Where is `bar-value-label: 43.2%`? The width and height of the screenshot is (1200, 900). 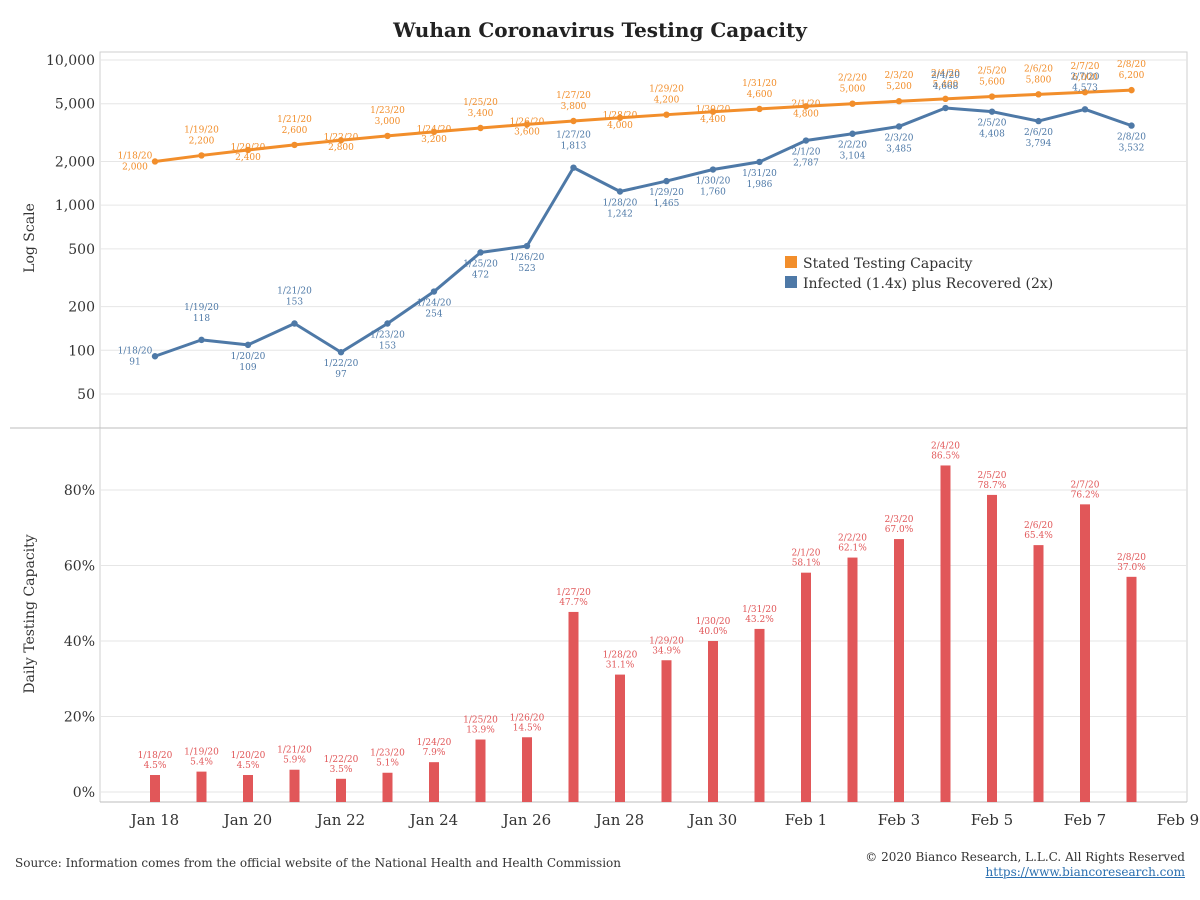 bar-value-label: 43.2% is located at coordinates (759, 620).